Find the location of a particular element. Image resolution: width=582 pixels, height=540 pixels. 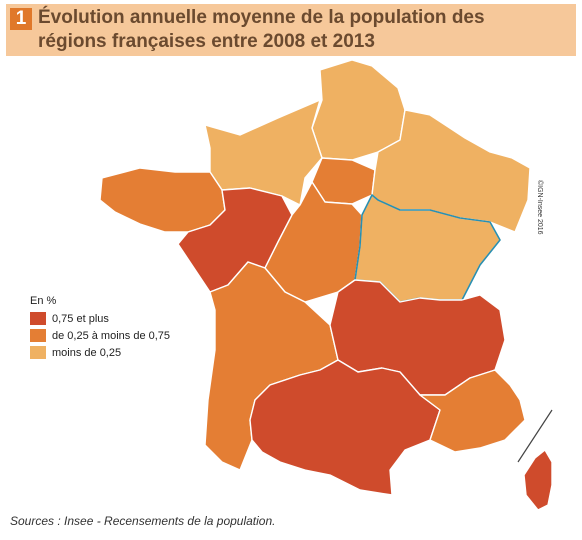

copyright-notice: ©IGN-Insee 2016 is located at coordinates (539, 207).